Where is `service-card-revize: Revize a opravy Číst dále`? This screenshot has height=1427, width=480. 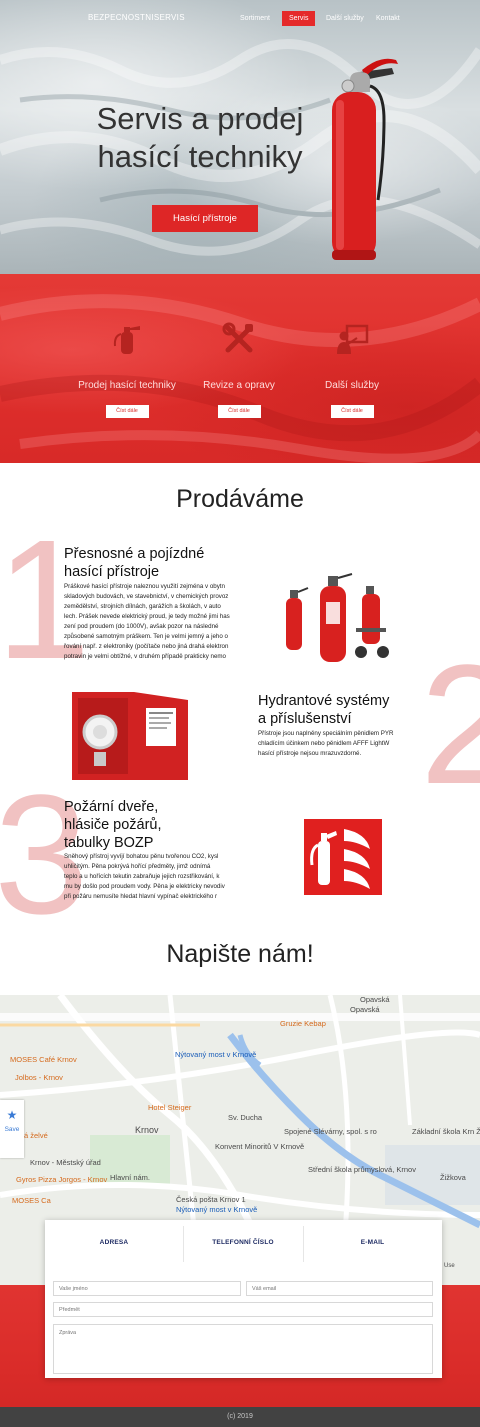 service-card-revize: Revize a opravy Číst dále is located at coordinates (239, 370).